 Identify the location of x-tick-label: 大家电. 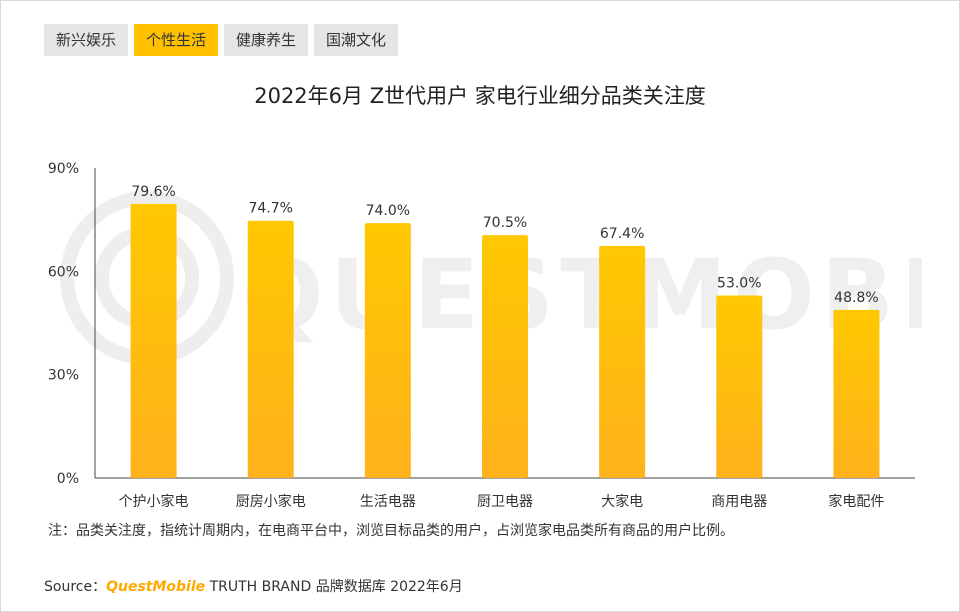
(622, 501).